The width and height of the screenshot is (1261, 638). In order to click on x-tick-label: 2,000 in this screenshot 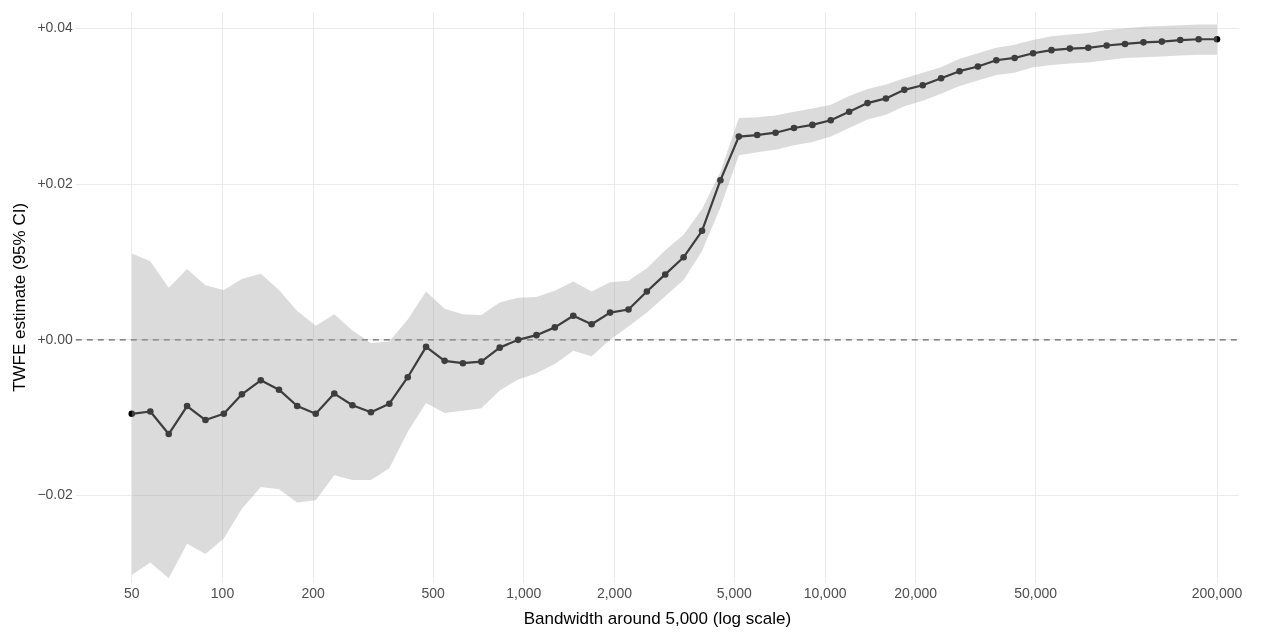, I will do `click(614, 593)`.